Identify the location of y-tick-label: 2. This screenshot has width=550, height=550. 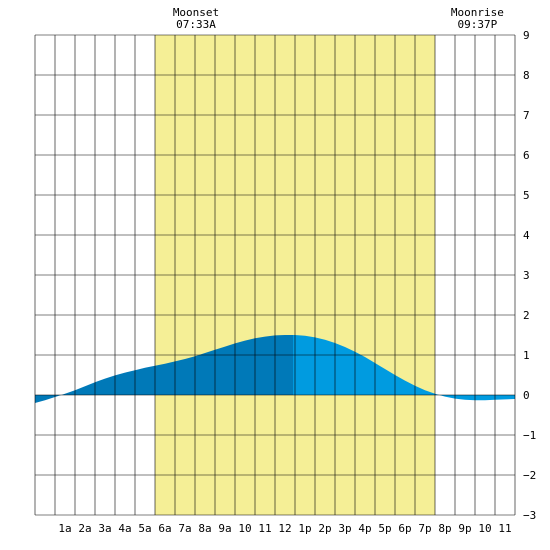
(526, 315).